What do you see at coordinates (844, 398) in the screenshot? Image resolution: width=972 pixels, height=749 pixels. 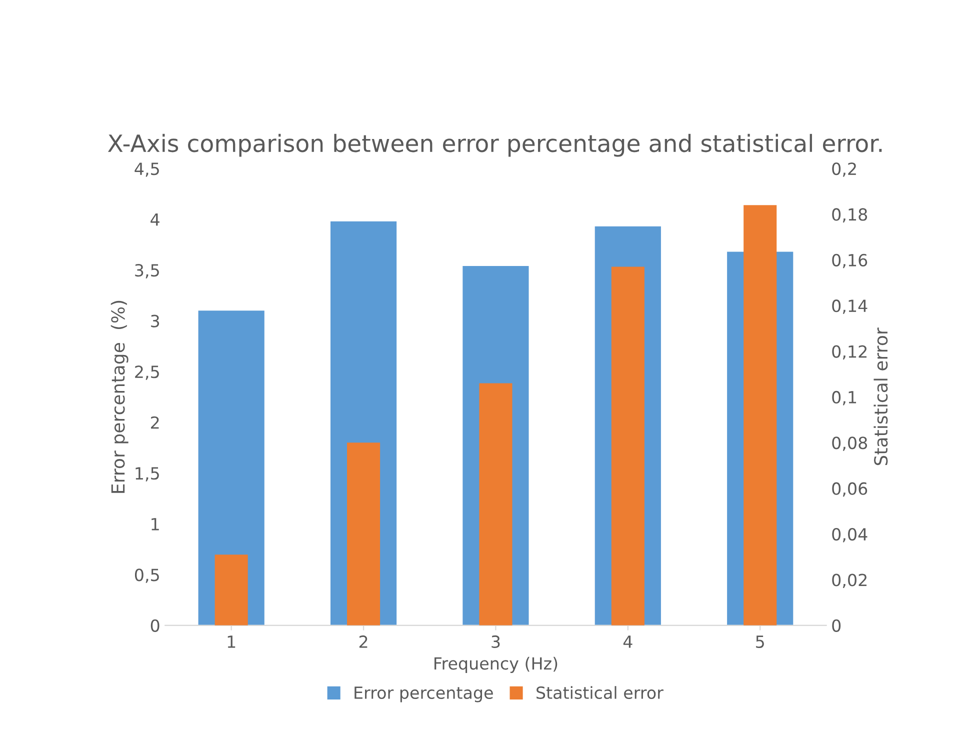 I see `y2-tick-label: 0,1` at bounding box center [844, 398].